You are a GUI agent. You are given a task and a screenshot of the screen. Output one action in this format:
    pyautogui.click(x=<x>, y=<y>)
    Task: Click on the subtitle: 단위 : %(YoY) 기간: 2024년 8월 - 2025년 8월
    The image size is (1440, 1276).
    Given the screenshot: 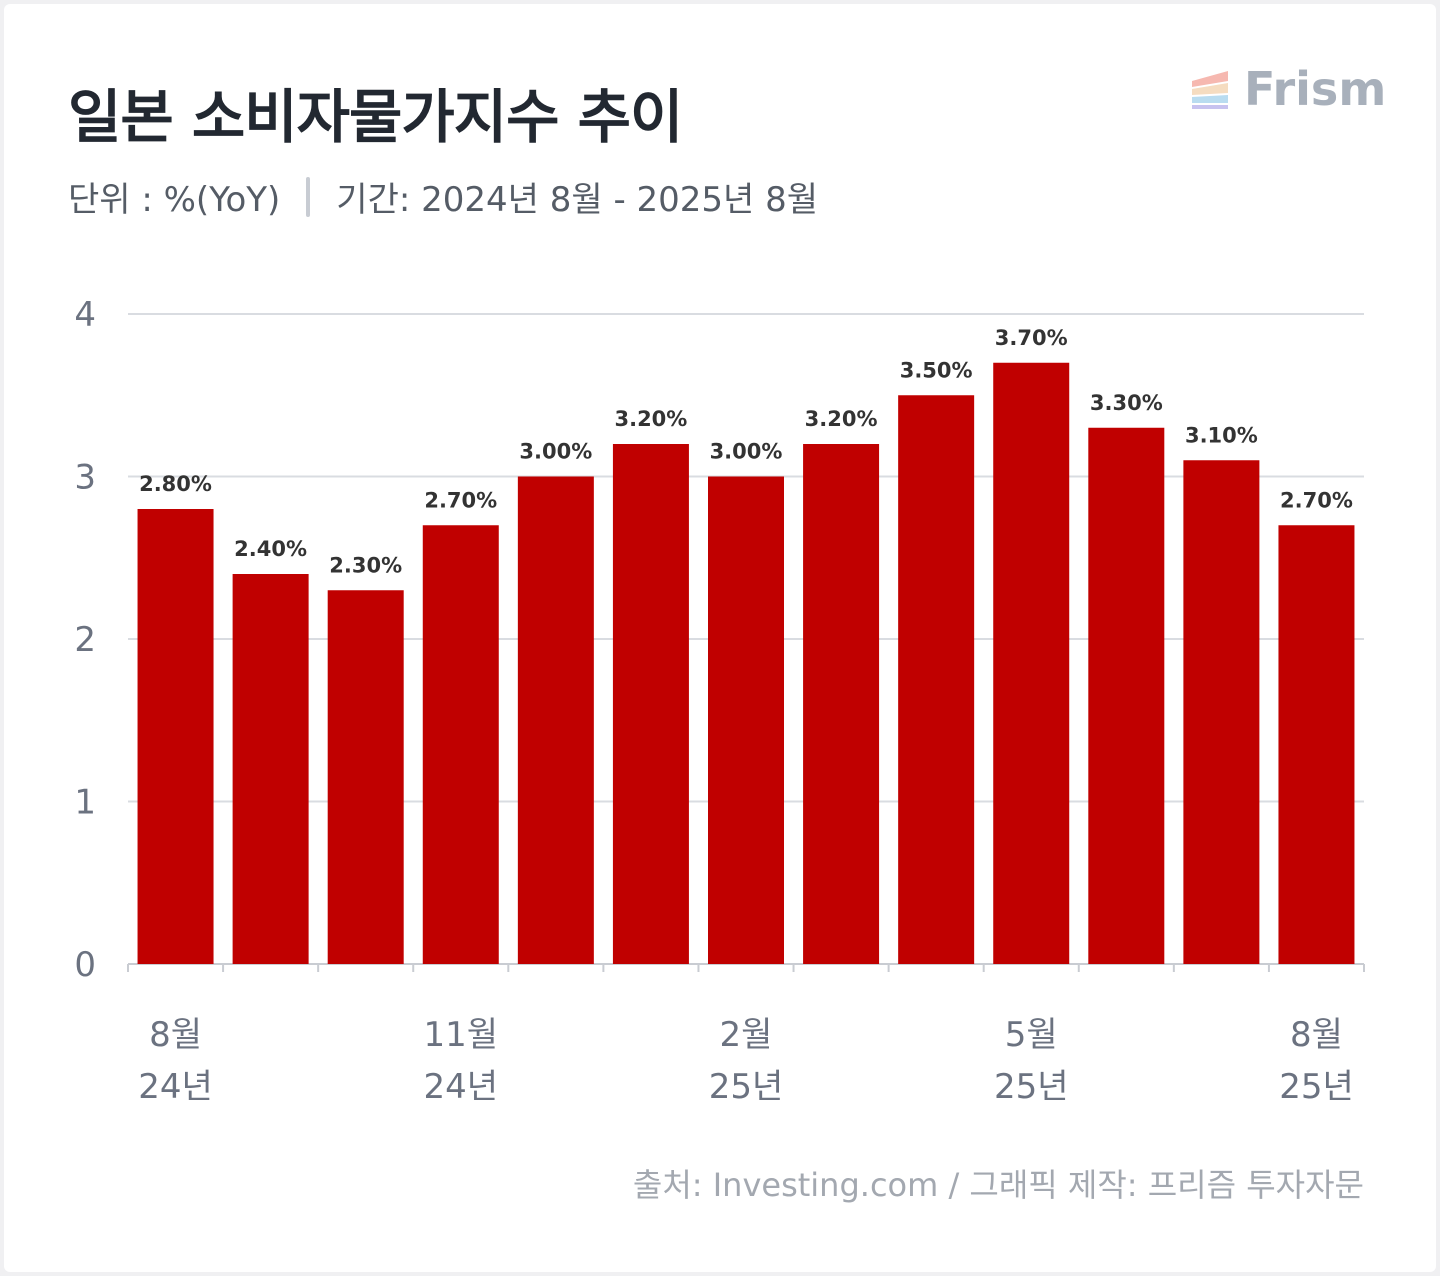 What is the action you would take?
    pyautogui.click(x=443, y=196)
    